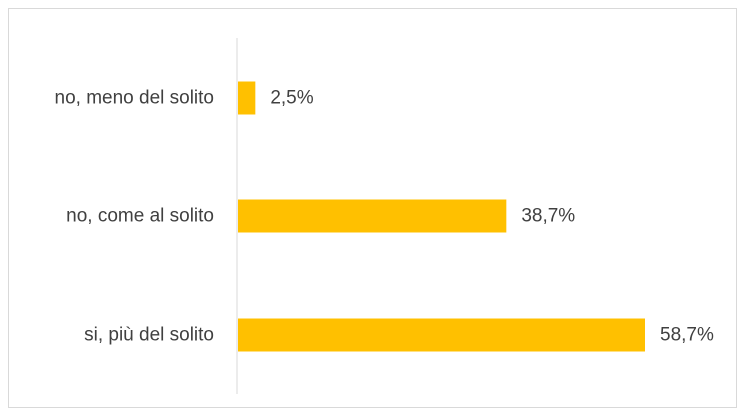 The width and height of the screenshot is (747, 416). Describe the element at coordinates (548, 216) in the screenshot. I see `data-label-2: 38,7%` at that location.